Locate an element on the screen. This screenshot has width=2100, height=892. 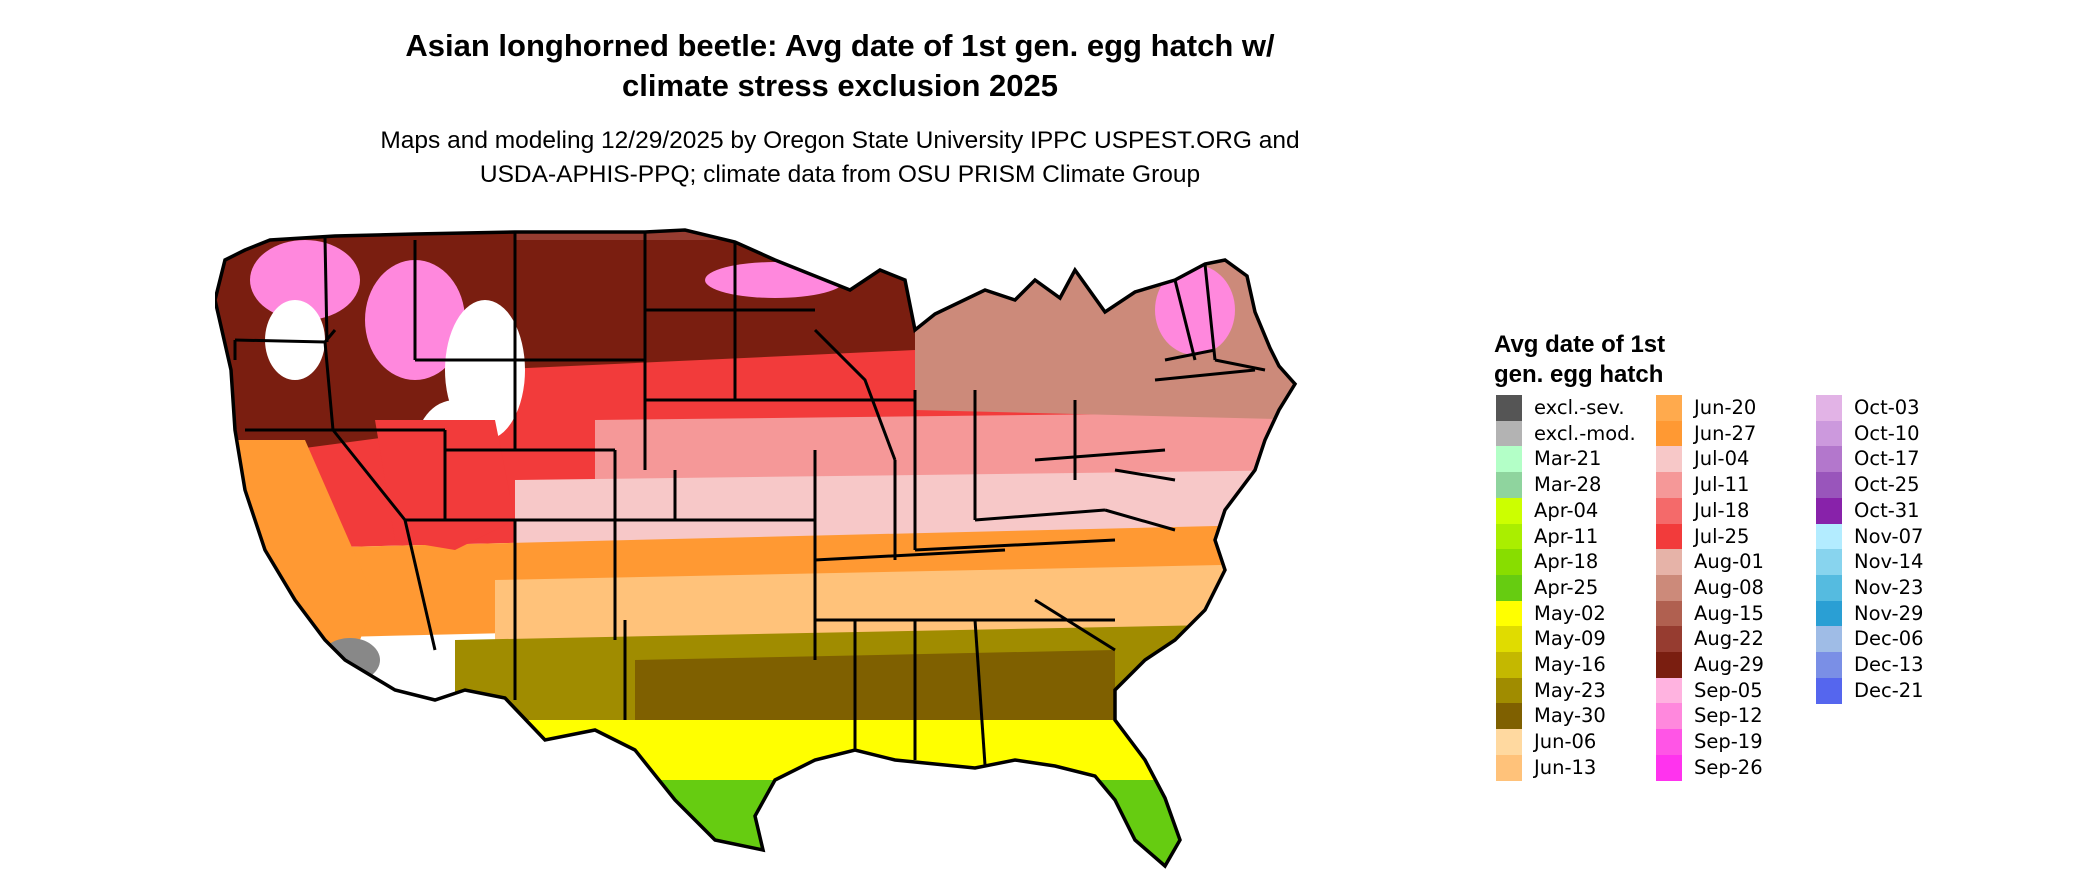
legend-label: Jul-25 is located at coordinates (1722, 536).